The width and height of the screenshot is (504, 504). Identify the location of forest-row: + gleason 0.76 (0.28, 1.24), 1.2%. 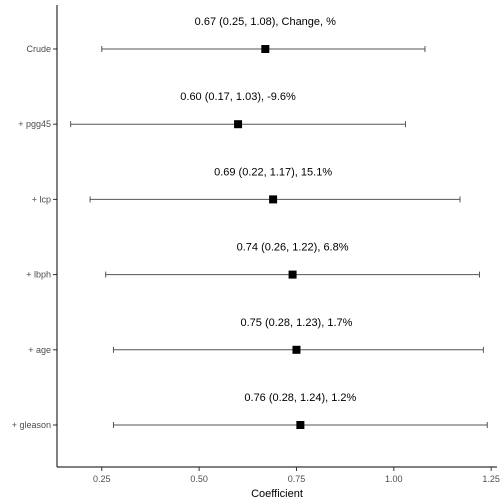
(250, 411).